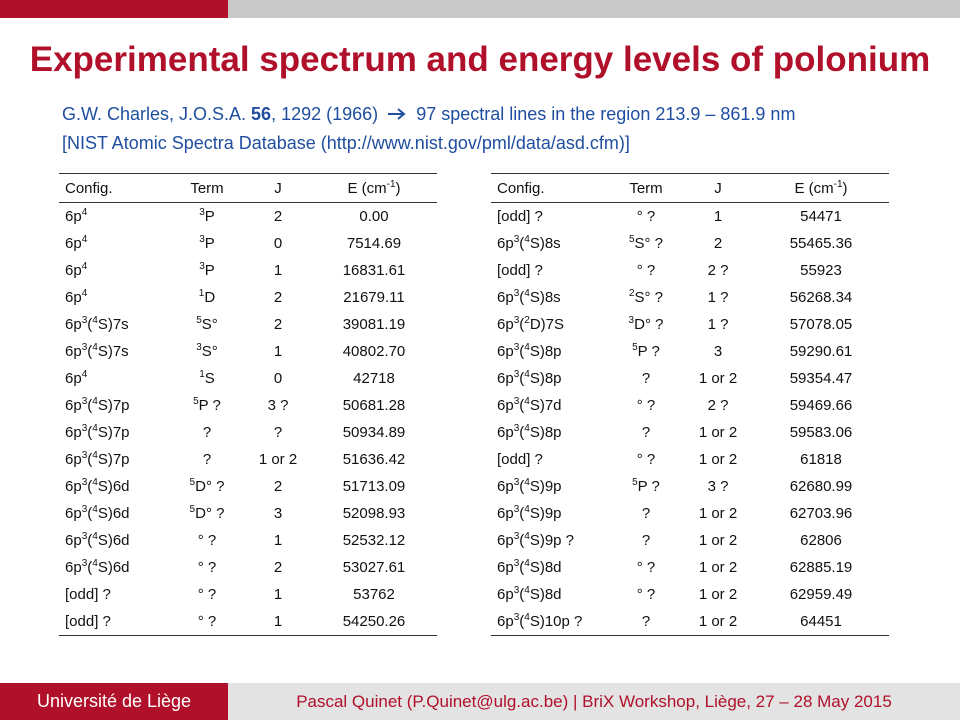 This screenshot has width=960, height=720. What do you see at coordinates (374, 540) in the screenshot?
I see `cell-energy: 52532.12` at bounding box center [374, 540].